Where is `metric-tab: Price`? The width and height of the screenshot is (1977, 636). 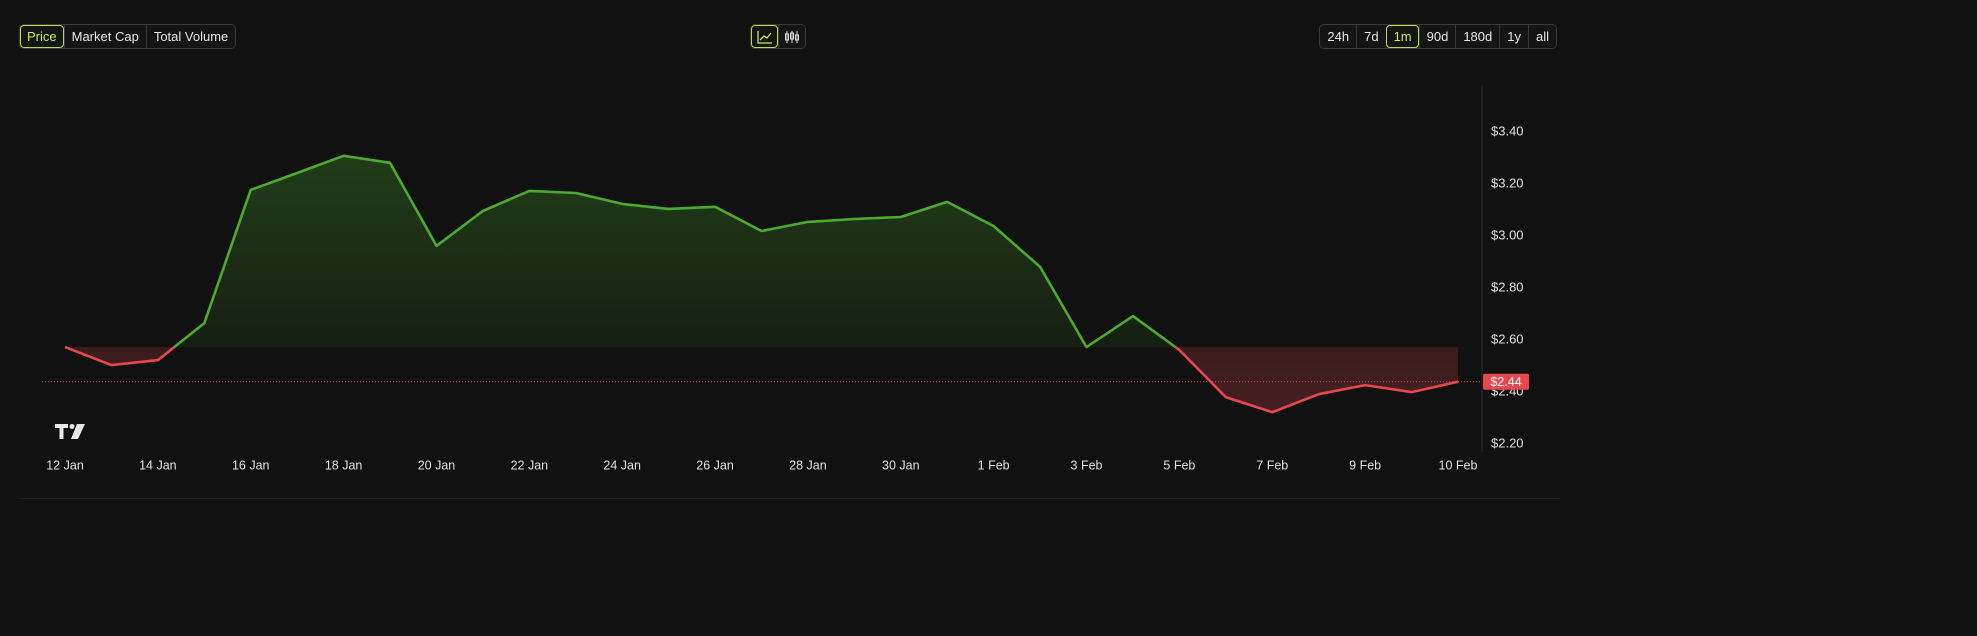
metric-tab: Price is located at coordinates (42, 36).